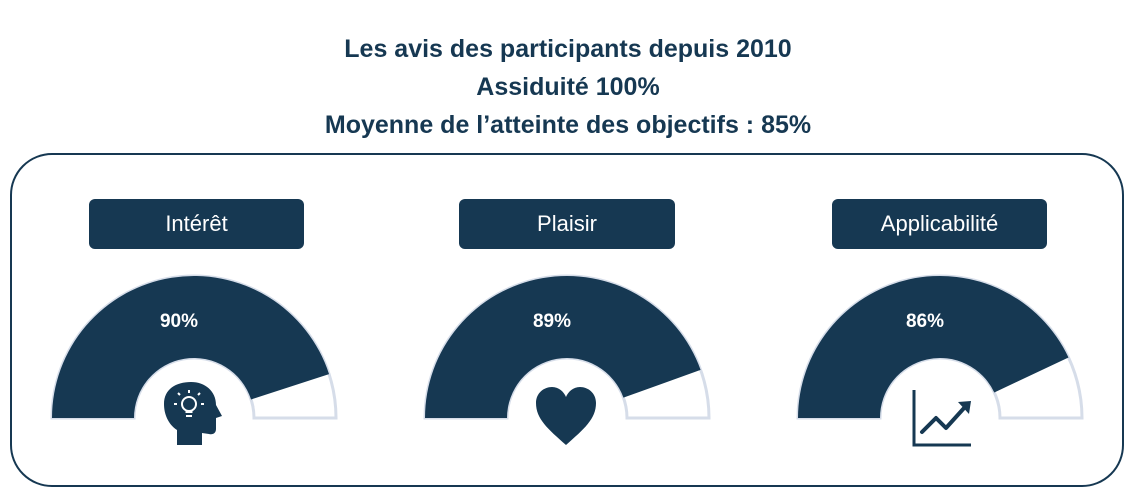  What do you see at coordinates (941, 418) in the screenshot?
I see `trend-chart-icon` at bounding box center [941, 418].